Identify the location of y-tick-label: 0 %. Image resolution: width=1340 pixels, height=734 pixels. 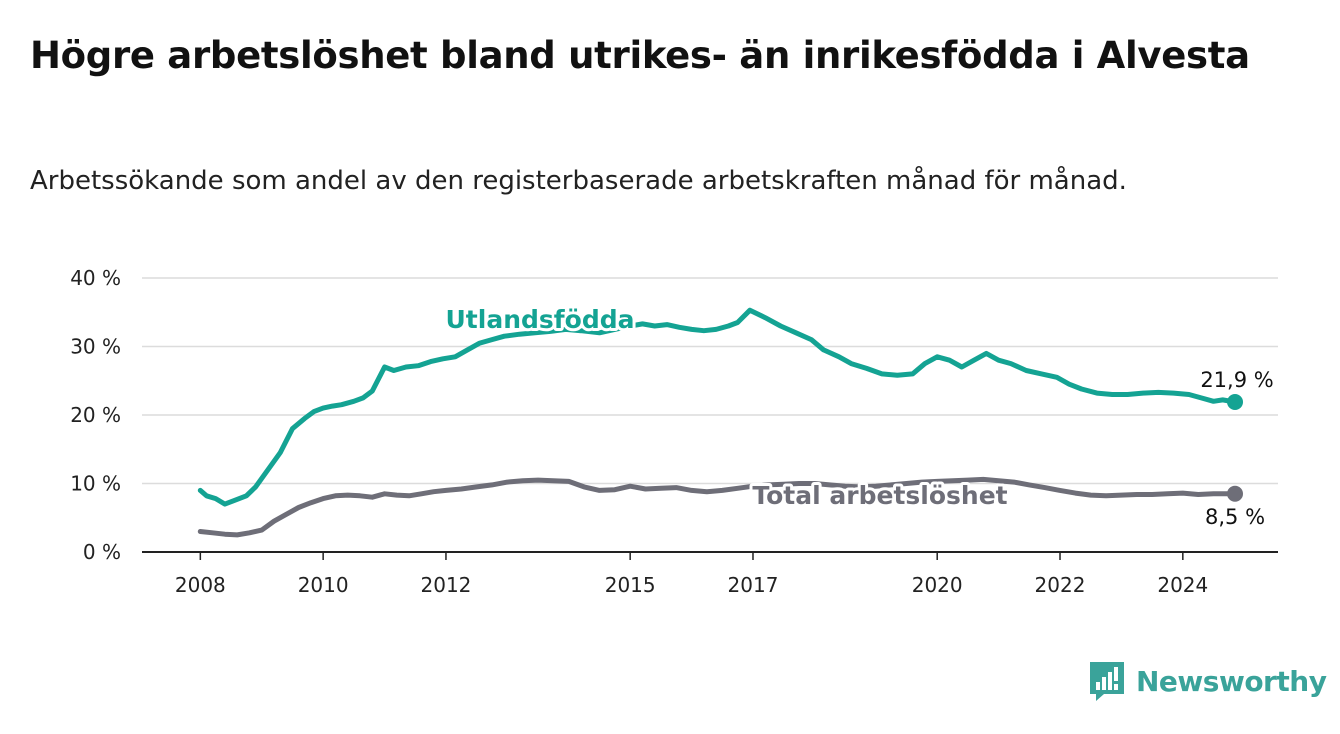
(102, 552).